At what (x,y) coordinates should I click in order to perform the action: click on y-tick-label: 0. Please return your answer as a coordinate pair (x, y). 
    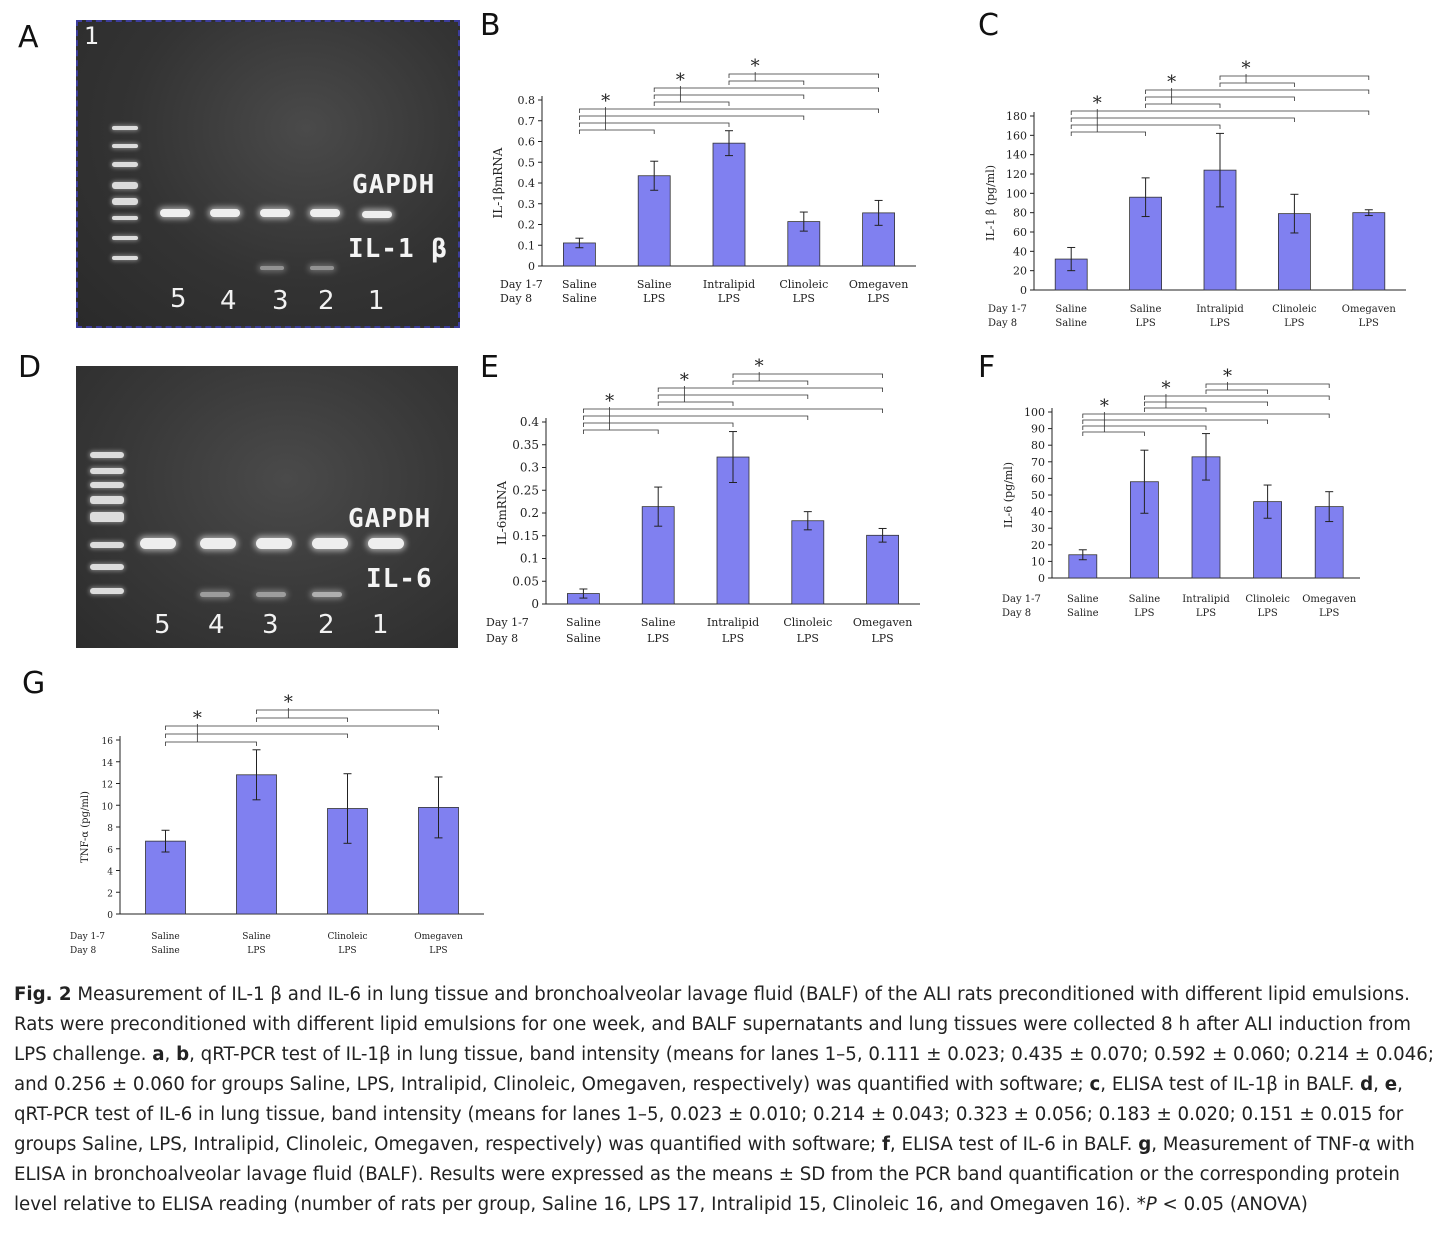
    Looking at the image, I should click on (1041, 578).